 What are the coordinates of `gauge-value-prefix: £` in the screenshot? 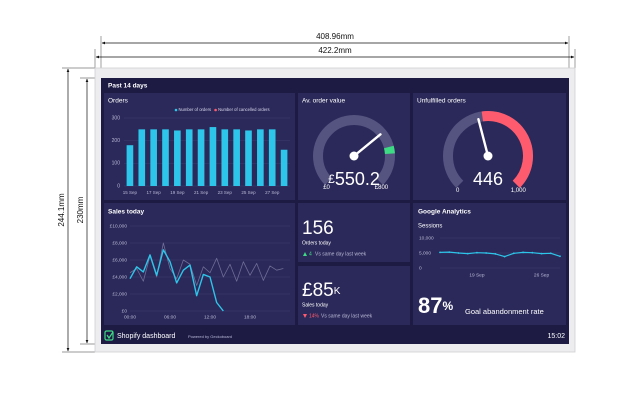 It's located at (331, 179).